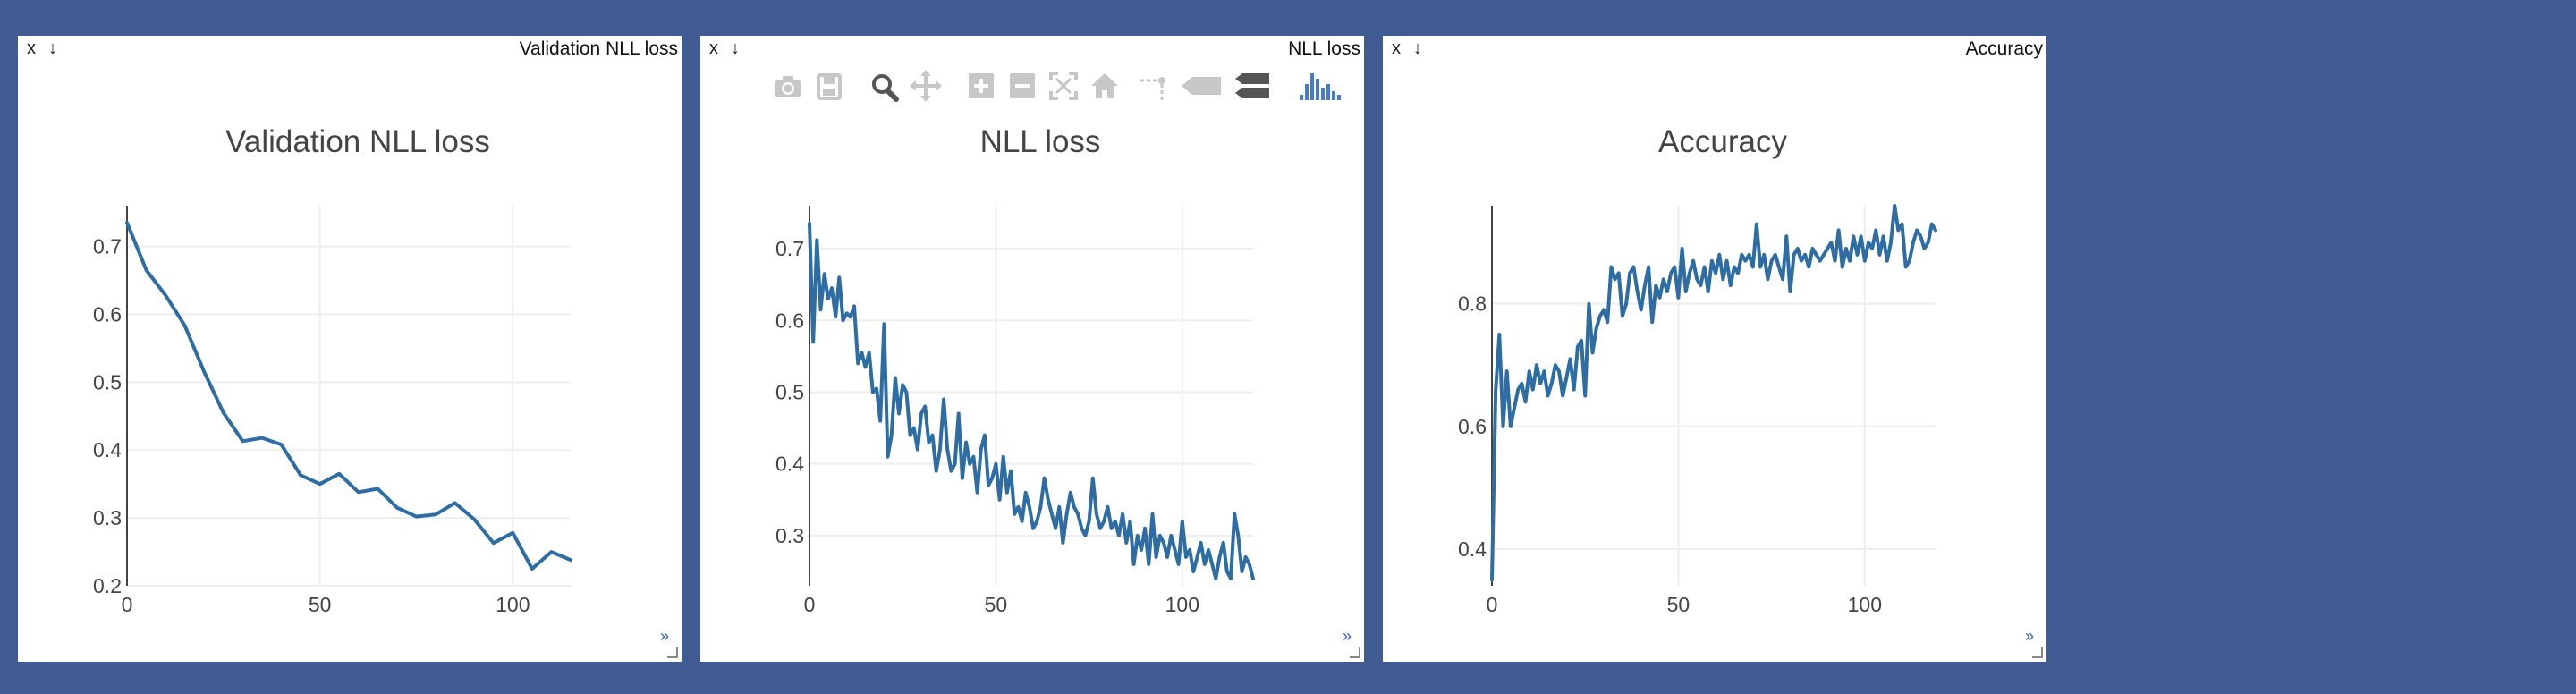 The height and width of the screenshot is (694, 2576). I want to click on autoscale-icon, so click(1063, 86).